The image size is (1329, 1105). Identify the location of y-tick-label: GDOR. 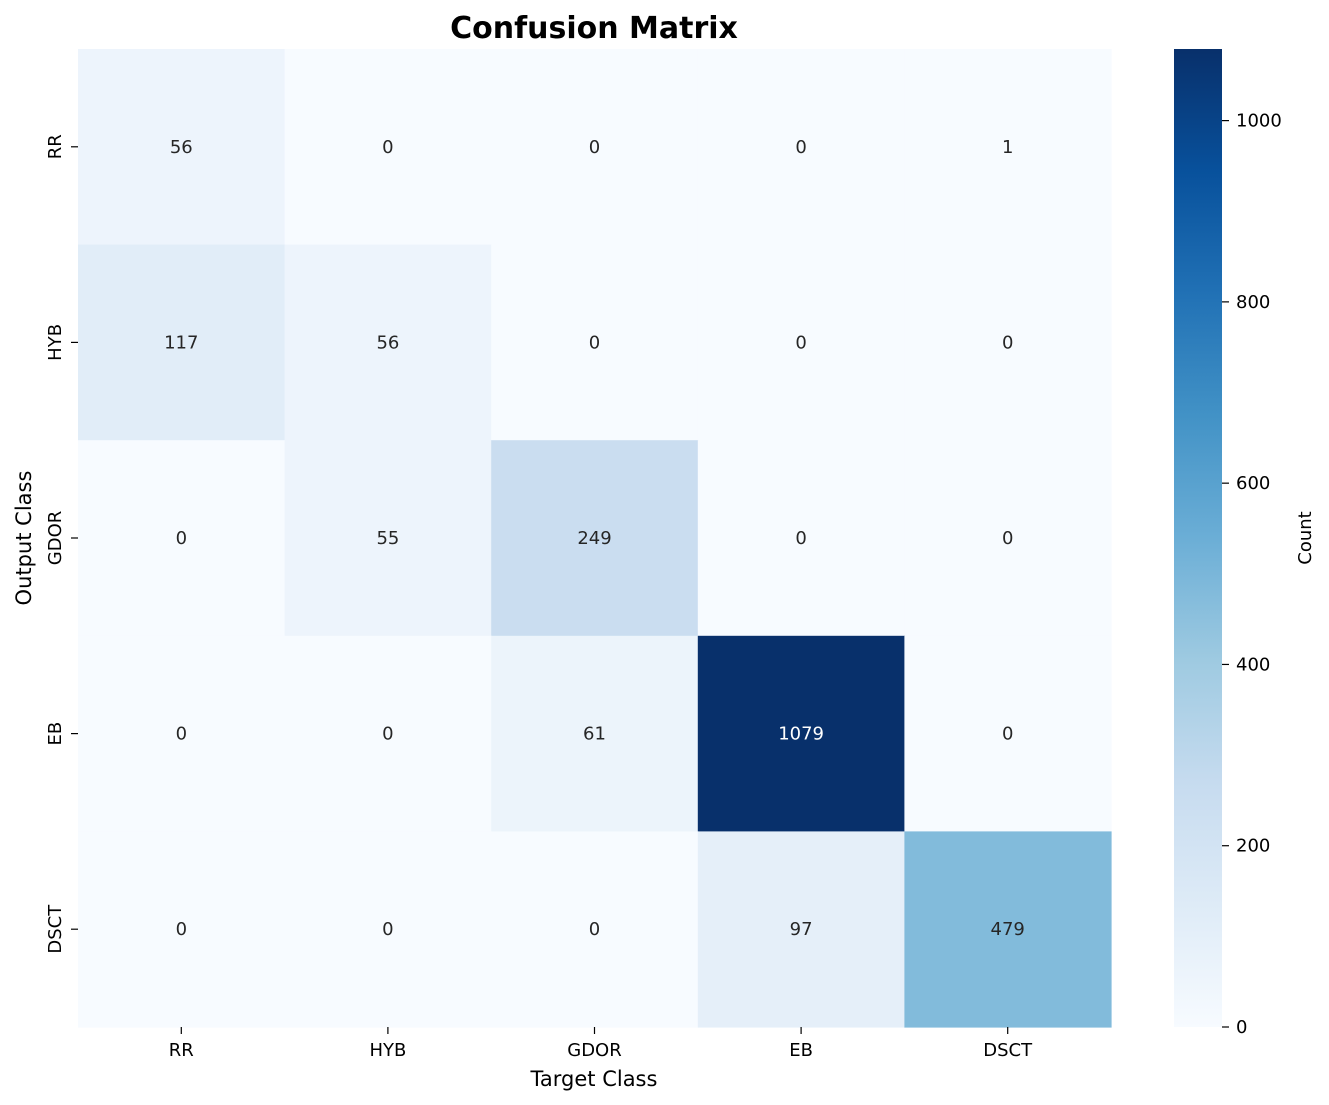
(55, 538).